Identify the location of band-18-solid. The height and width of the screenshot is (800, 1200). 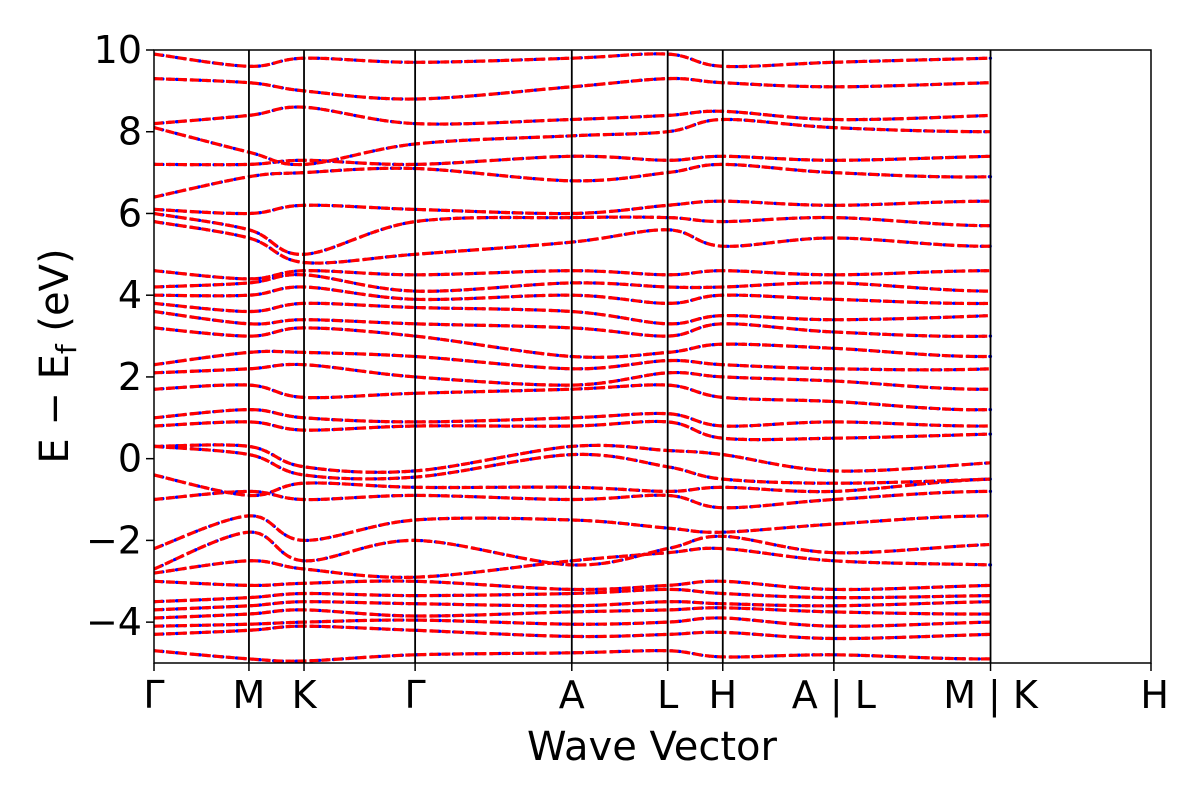
(572, 360).